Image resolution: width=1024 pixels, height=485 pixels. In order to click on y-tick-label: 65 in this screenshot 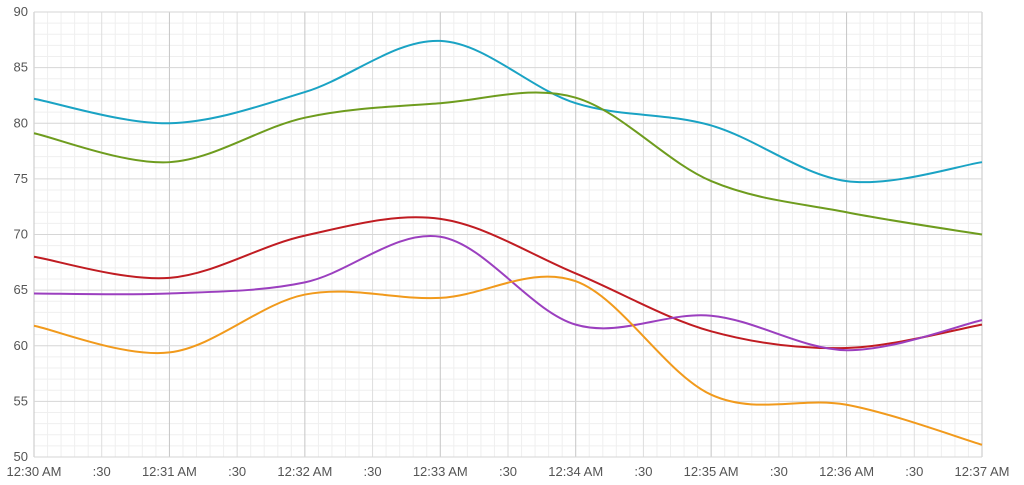, I will do `click(21, 289)`.